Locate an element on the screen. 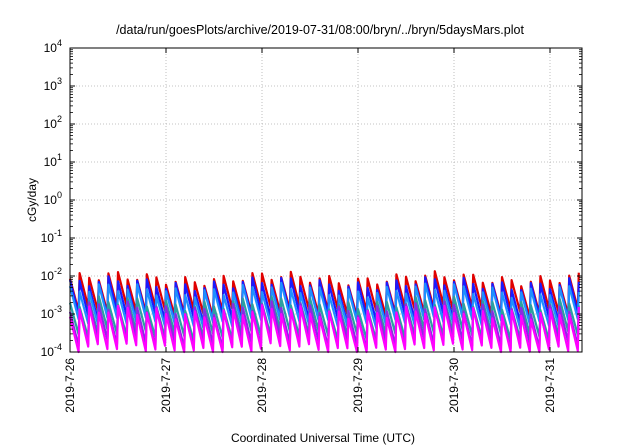  y-tick-label: 10⁰ is located at coordinates (53, 198).